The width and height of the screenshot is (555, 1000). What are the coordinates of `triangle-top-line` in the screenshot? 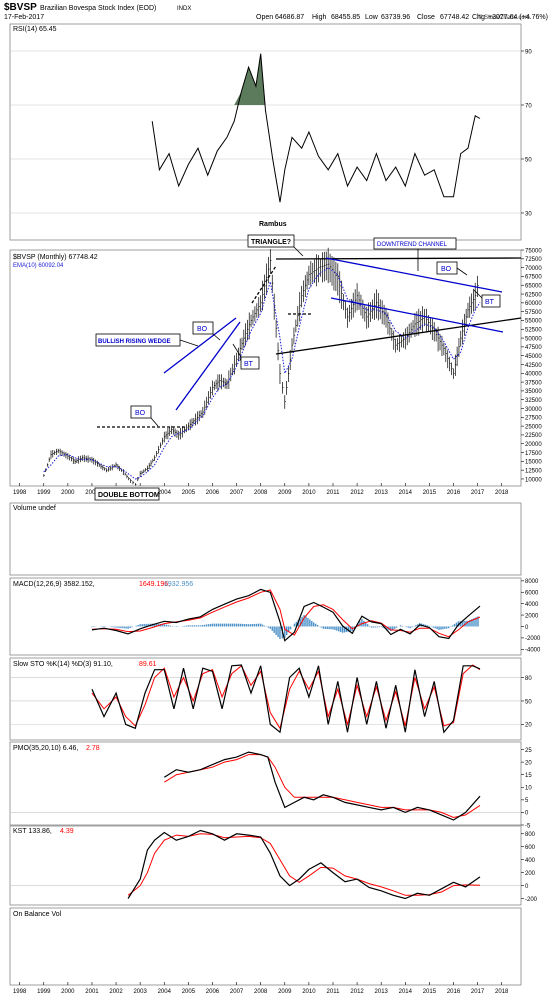 It's located at (398, 258).